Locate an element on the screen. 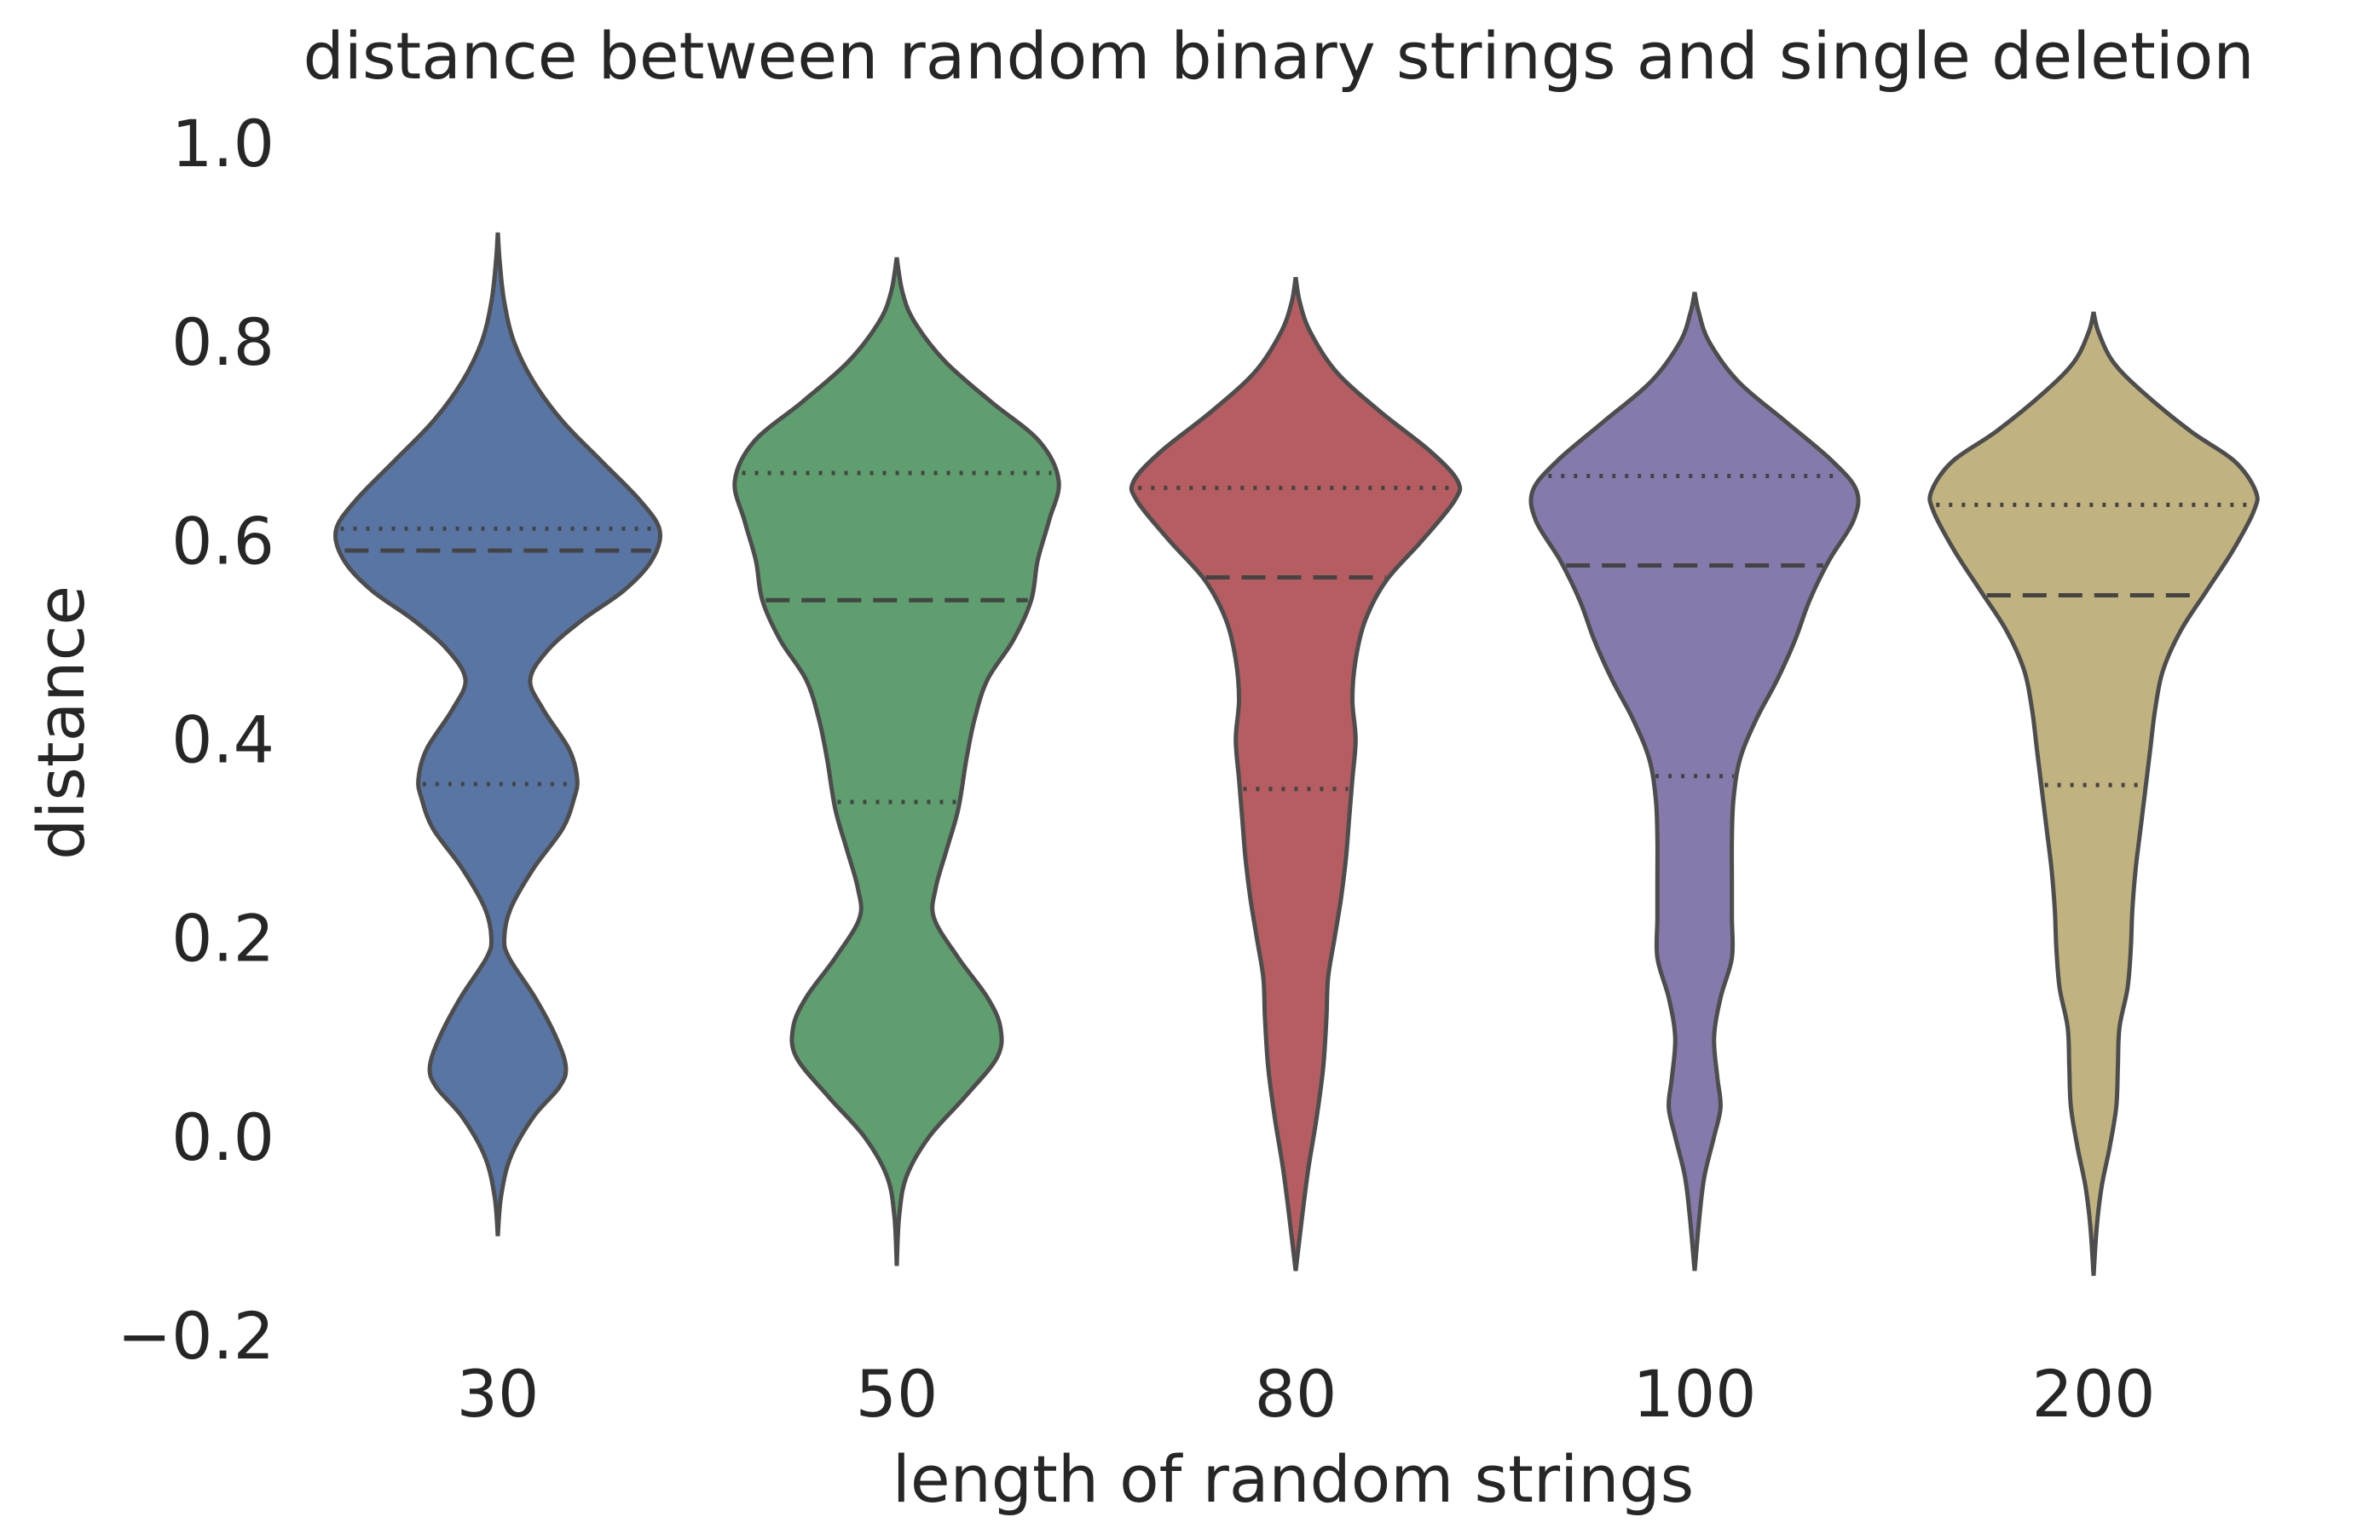  x-tick-label: 80 is located at coordinates (1296, 1394).